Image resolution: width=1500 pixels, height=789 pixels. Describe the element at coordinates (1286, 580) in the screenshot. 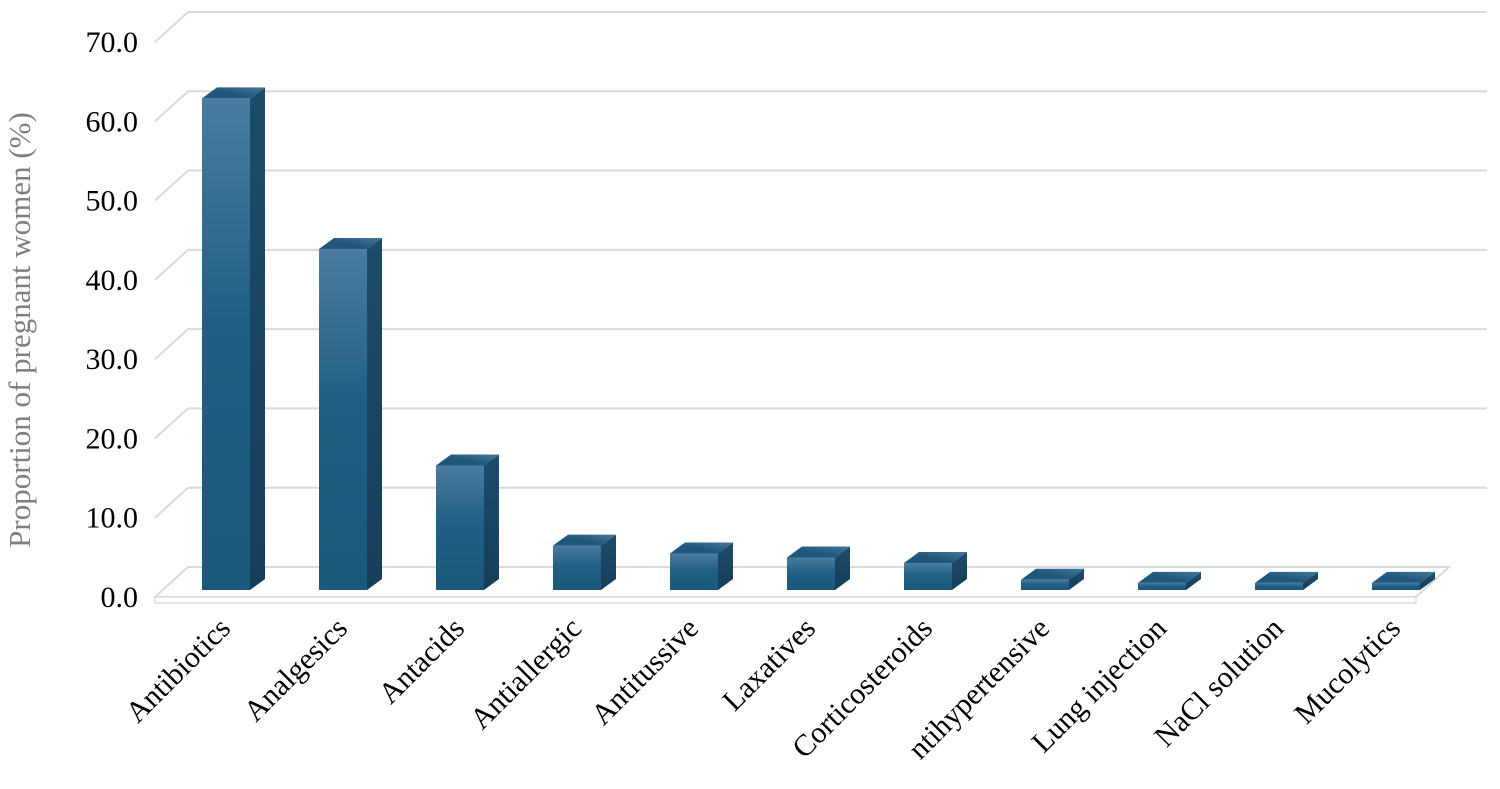

I see `bar-nacl-solution` at that location.